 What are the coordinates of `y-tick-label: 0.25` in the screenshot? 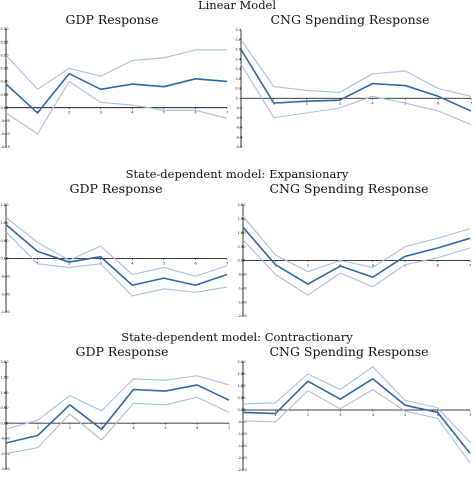 It's located at (5, 42).